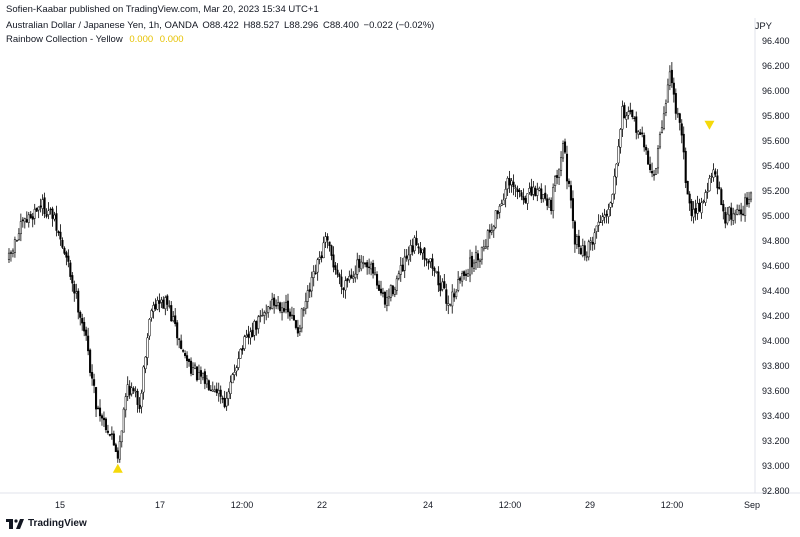 Image resolution: width=800 pixels, height=537 pixels. What do you see at coordinates (64, 39) in the screenshot?
I see `indicator-name: Rainbow Collection - Yellow` at bounding box center [64, 39].